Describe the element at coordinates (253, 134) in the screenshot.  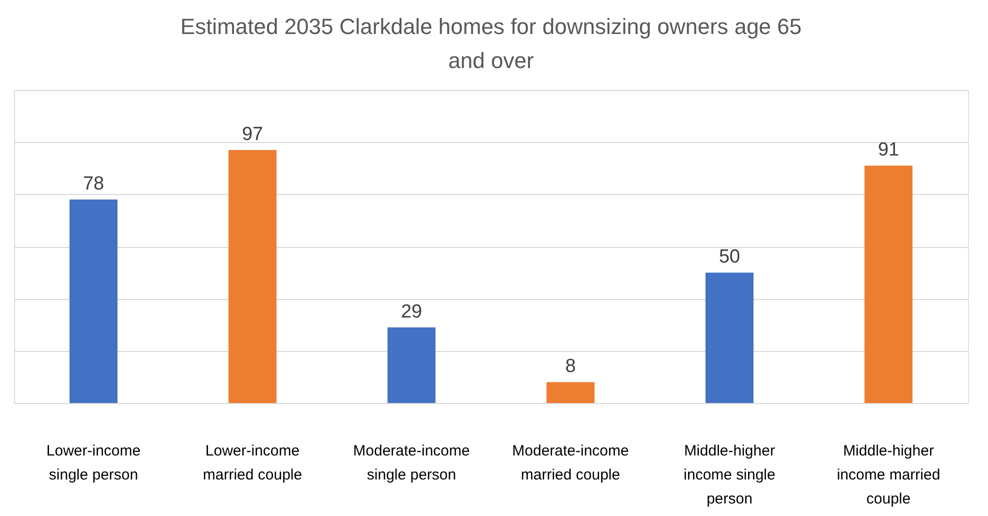
I see `data-label: 97` at that location.